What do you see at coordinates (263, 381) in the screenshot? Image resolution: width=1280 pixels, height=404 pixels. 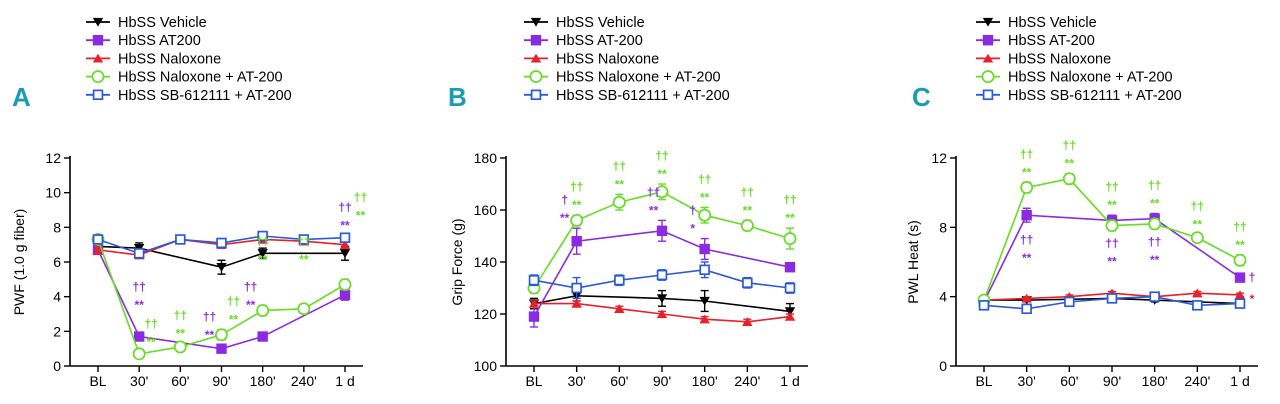 I see `x-tick-label: 180'` at bounding box center [263, 381].